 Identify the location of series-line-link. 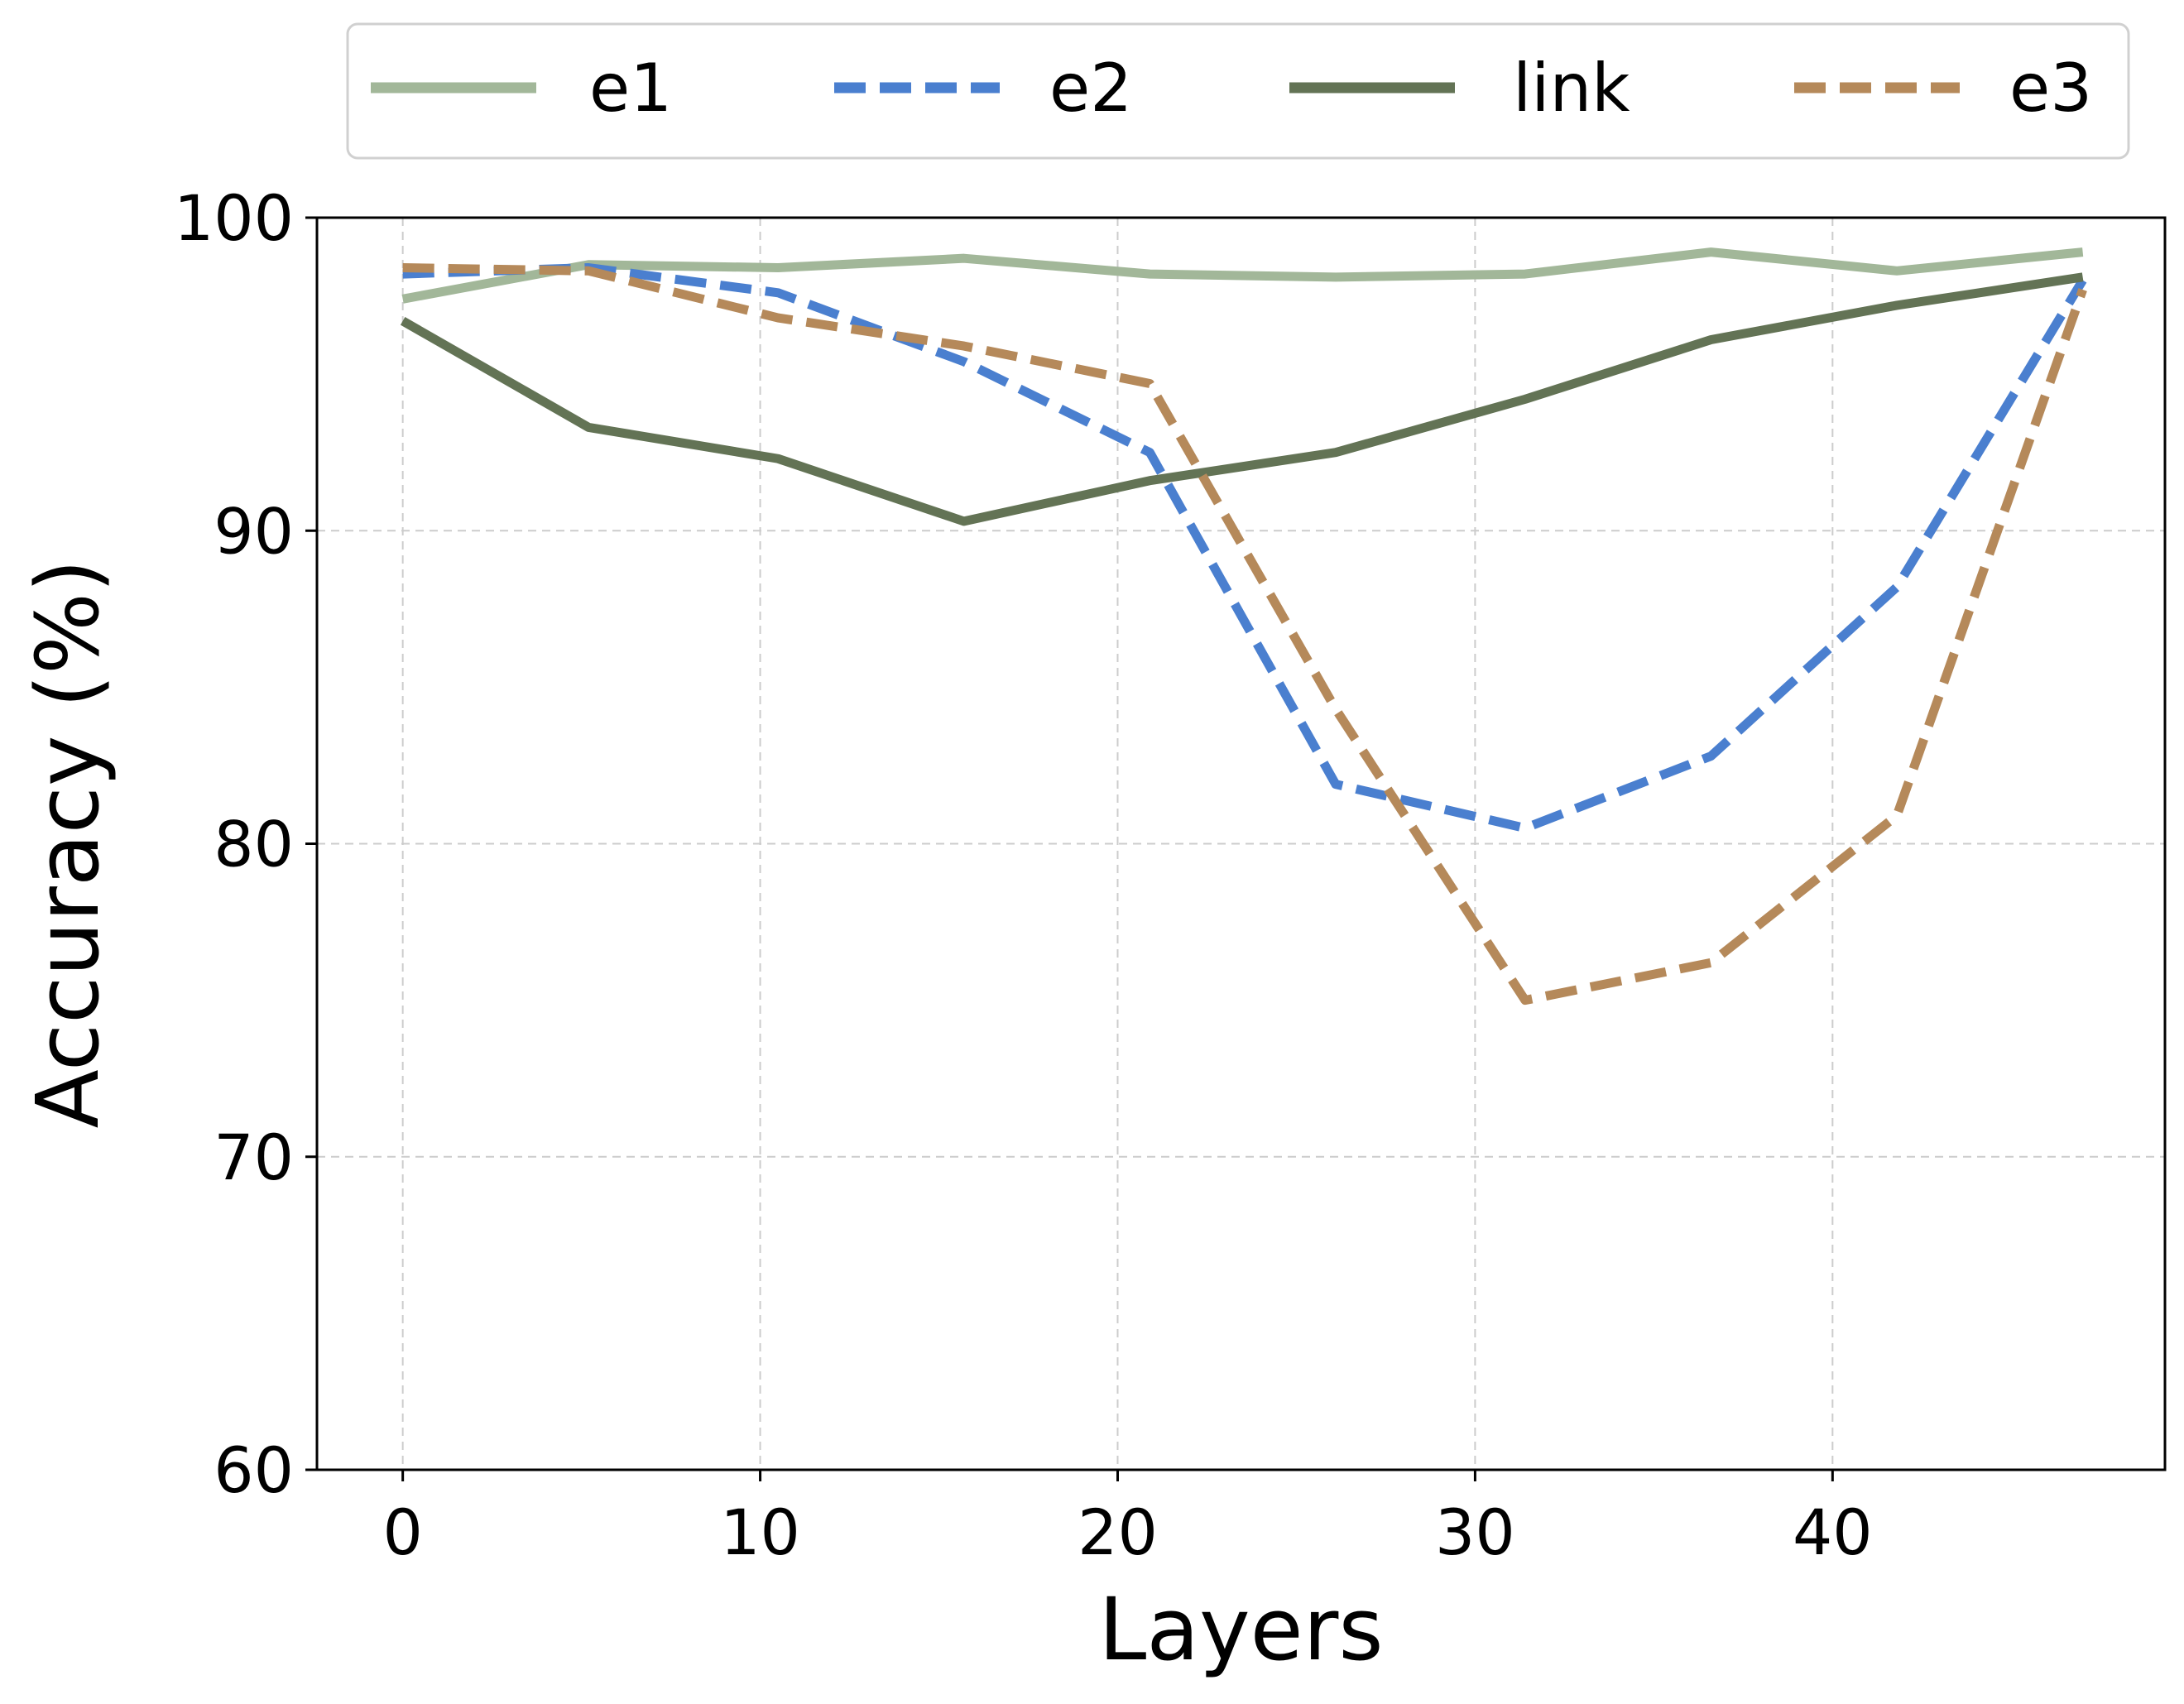
(1242, 399).